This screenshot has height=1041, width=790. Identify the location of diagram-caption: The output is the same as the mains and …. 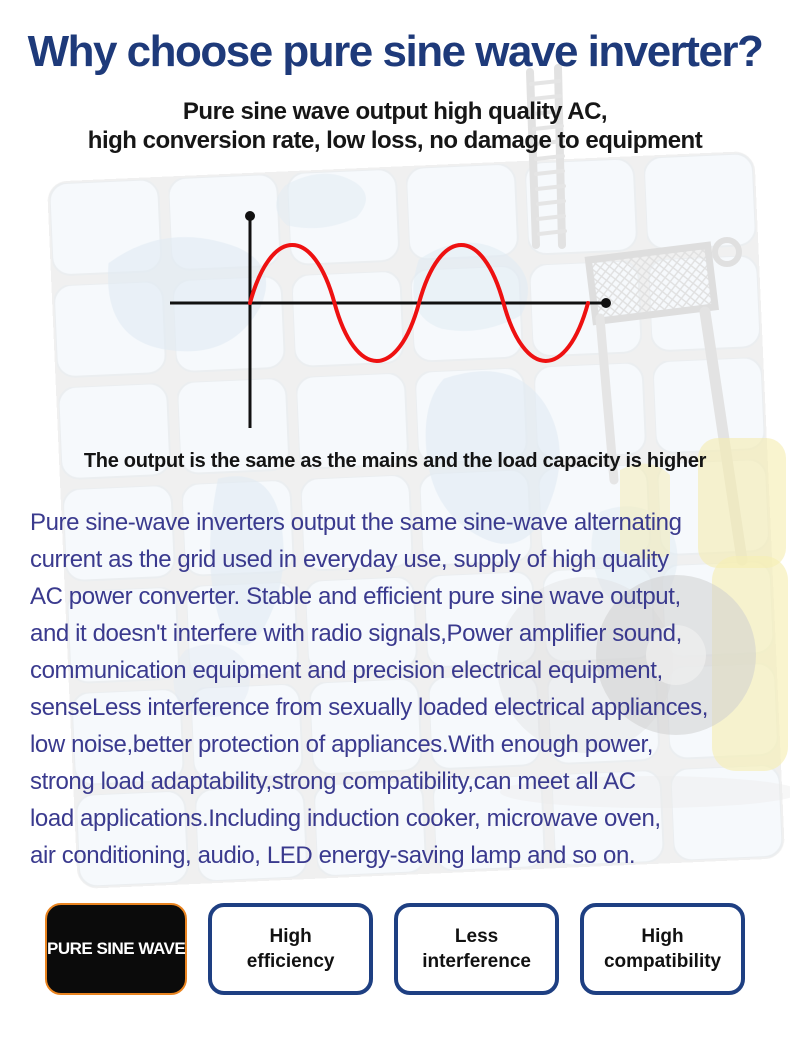
(395, 461).